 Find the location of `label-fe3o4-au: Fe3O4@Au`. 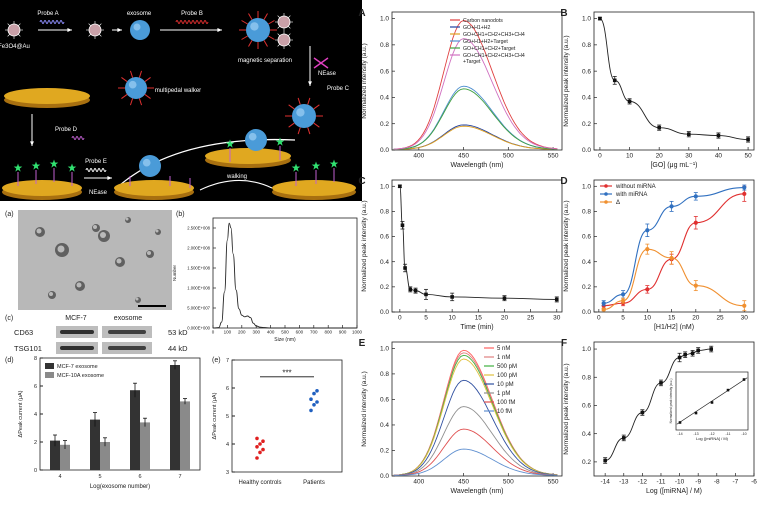

label-fe3o4-au: Fe3O4@Au is located at coordinates (15, 47).